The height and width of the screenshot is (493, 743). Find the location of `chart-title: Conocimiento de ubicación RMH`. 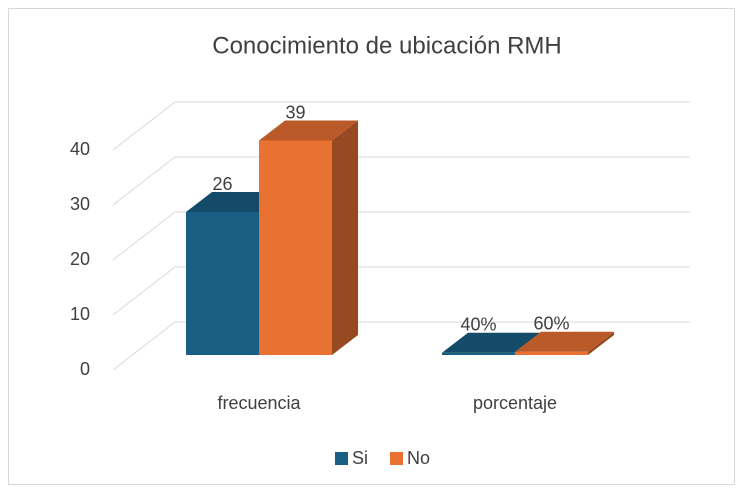

chart-title: Conocimiento de ubicación RMH is located at coordinates (387, 45).